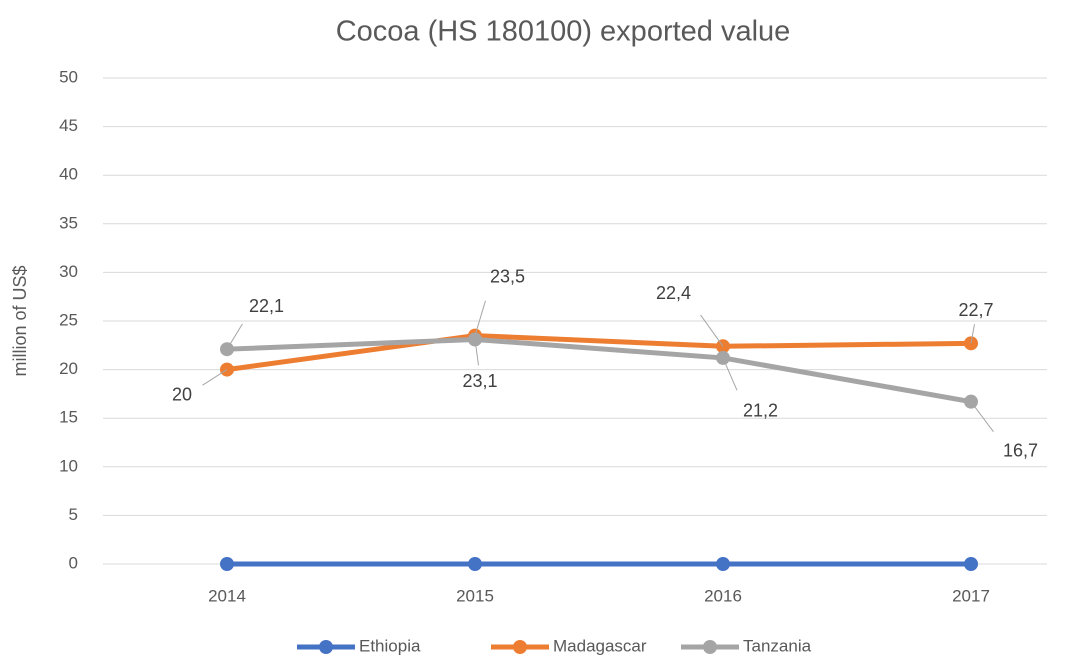 Image resolution: width=1086 pixels, height=659 pixels. Describe the element at coordinates (673, 293) in the screenshot. I see `data-label: 22,4` at that location.